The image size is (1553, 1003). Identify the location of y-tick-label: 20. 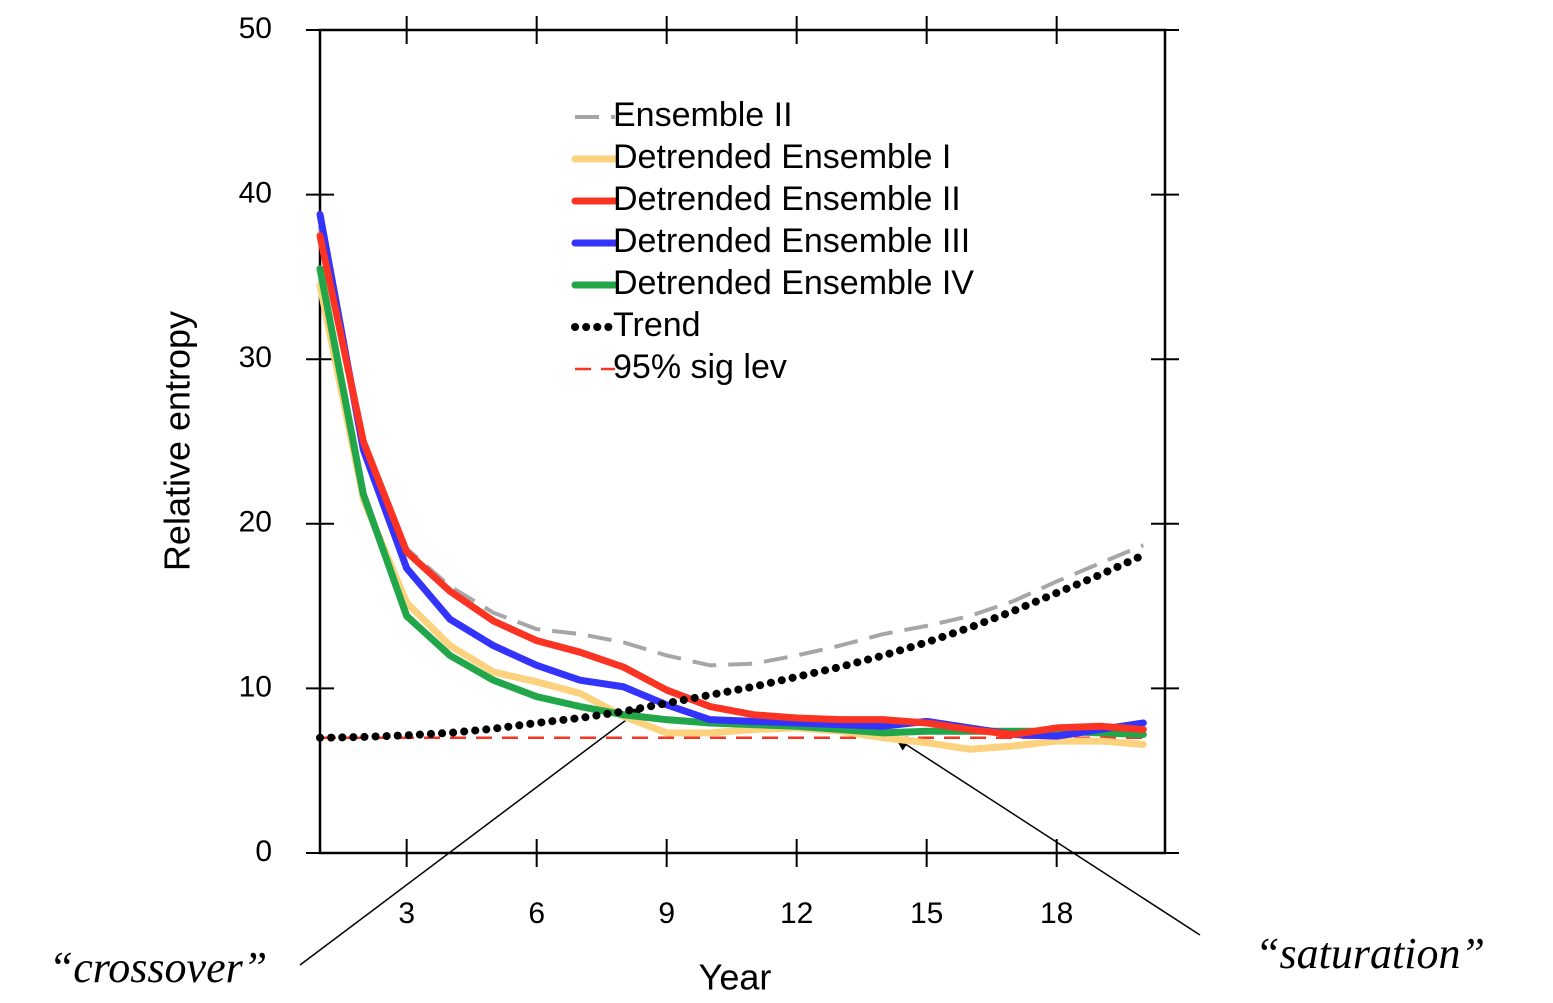
(255, 522).